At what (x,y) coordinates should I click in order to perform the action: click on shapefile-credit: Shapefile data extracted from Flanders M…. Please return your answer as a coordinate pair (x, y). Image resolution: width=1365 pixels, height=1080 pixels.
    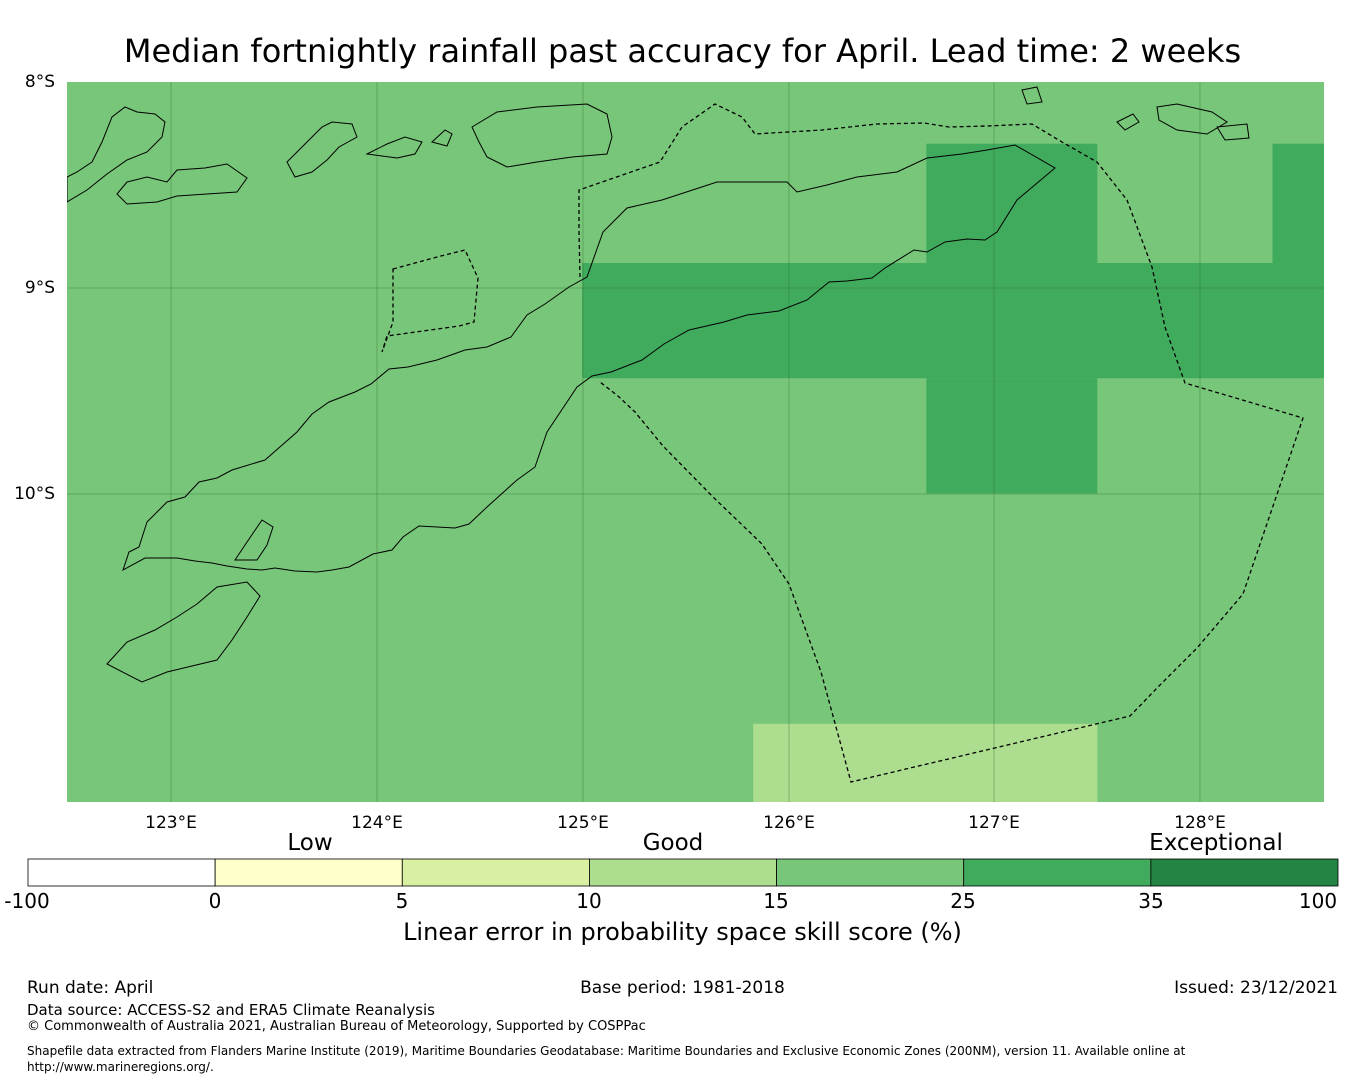
    Looking at the image, I should click on (606, 1059).